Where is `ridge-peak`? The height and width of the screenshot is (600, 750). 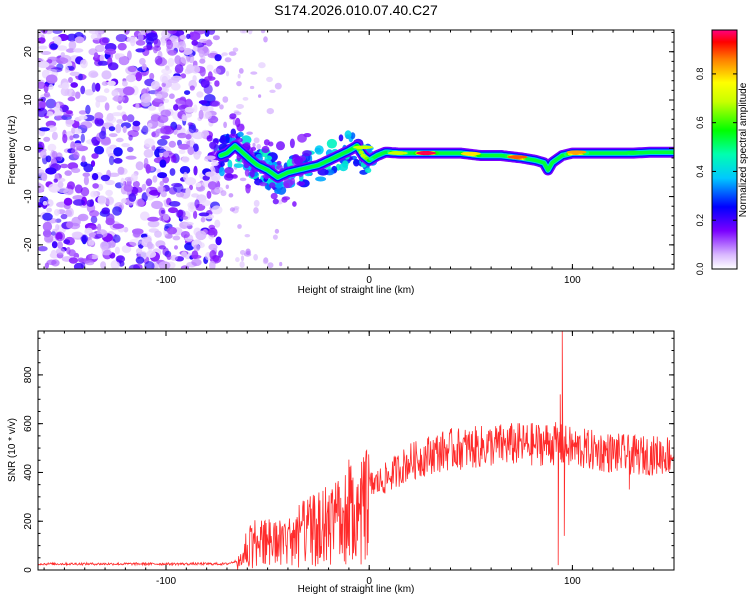
ridge-peak is located at coordinates (363, 147).